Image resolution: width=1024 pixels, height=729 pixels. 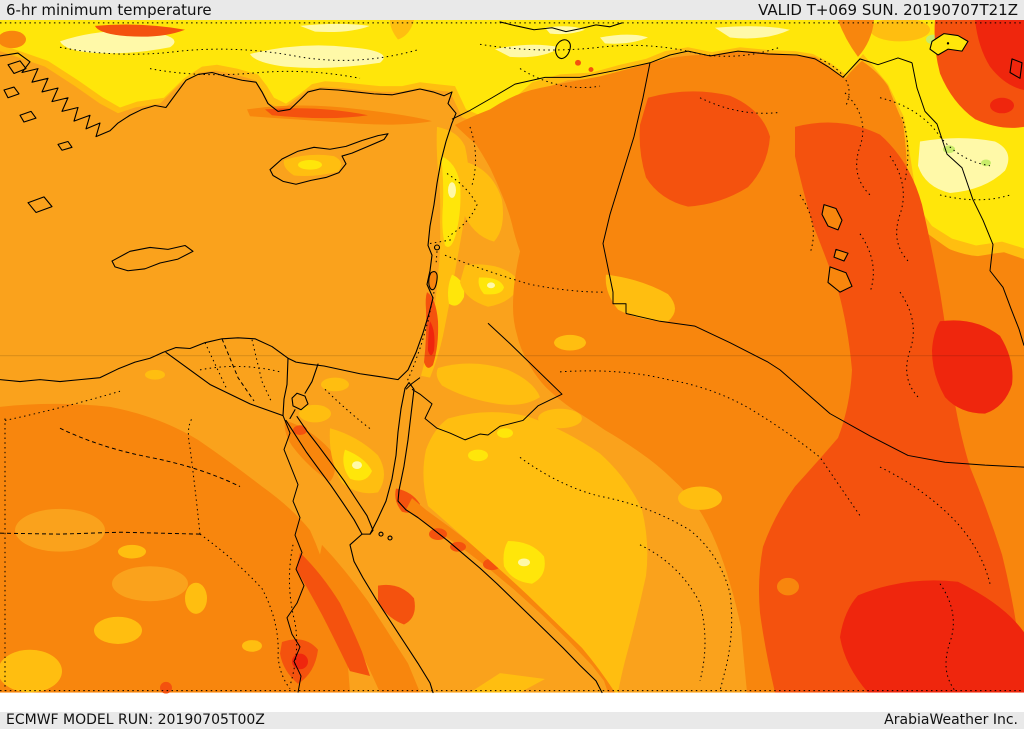 I want to click on lake-habbaniyah, so click(x=841, y=255).